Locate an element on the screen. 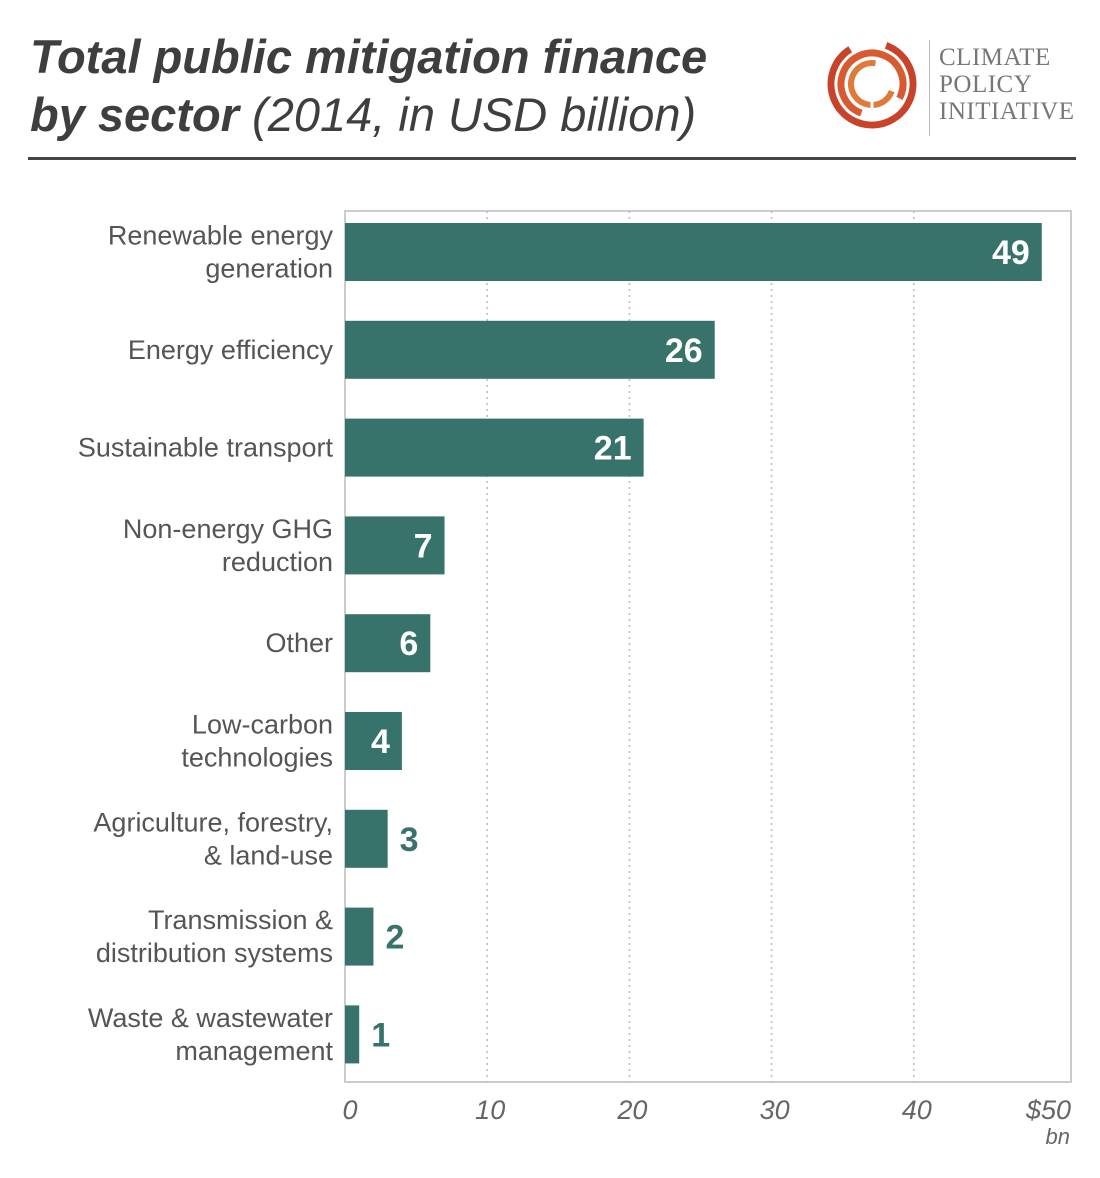  category-label-1-line-0: Energy efficiency is located at coordinates (231, 350).